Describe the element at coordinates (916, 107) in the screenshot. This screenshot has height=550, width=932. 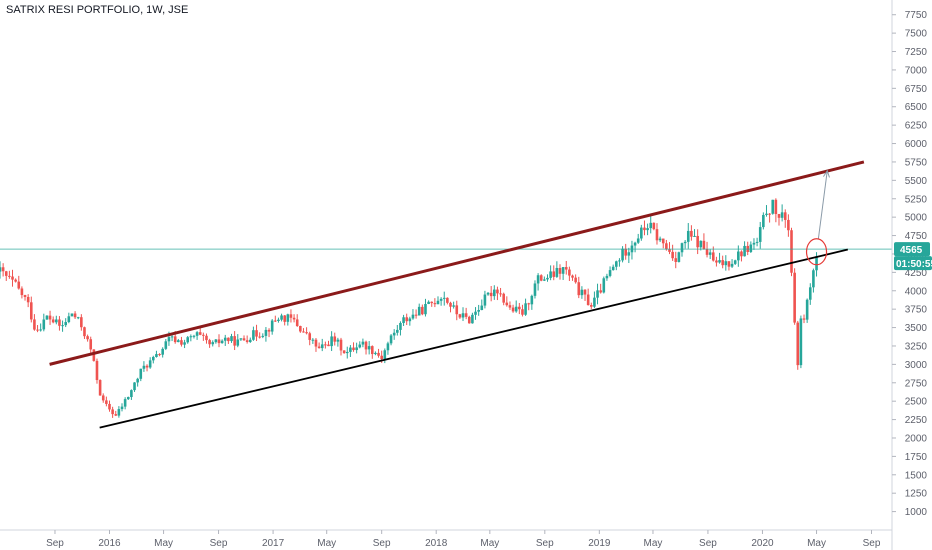
I see `y-tick-label: 6500` at that location.